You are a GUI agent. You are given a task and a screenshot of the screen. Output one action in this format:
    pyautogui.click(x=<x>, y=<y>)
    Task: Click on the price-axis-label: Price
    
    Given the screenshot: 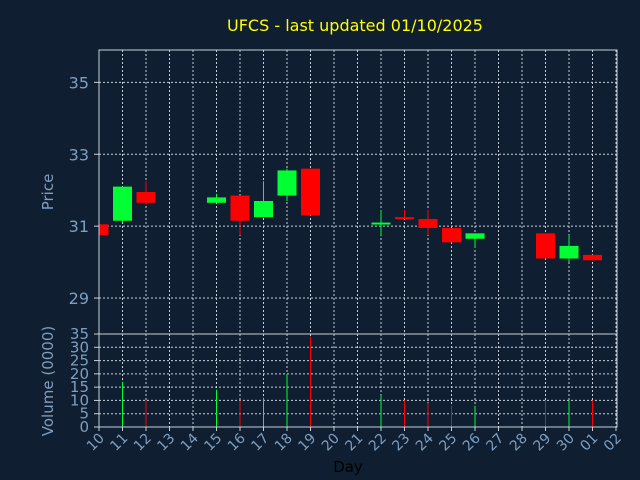 What is the action you would take?
    pyautogui.click(x=48, y=192)
    